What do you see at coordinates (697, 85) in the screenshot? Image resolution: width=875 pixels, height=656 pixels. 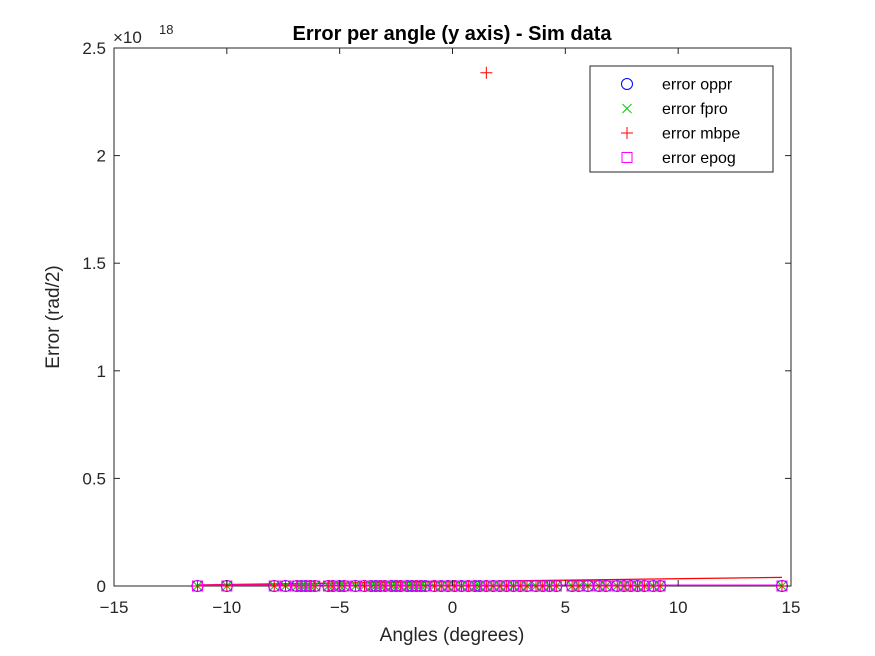 I see `legend-entry-label: error oppr` at bounding box center [697, 85].